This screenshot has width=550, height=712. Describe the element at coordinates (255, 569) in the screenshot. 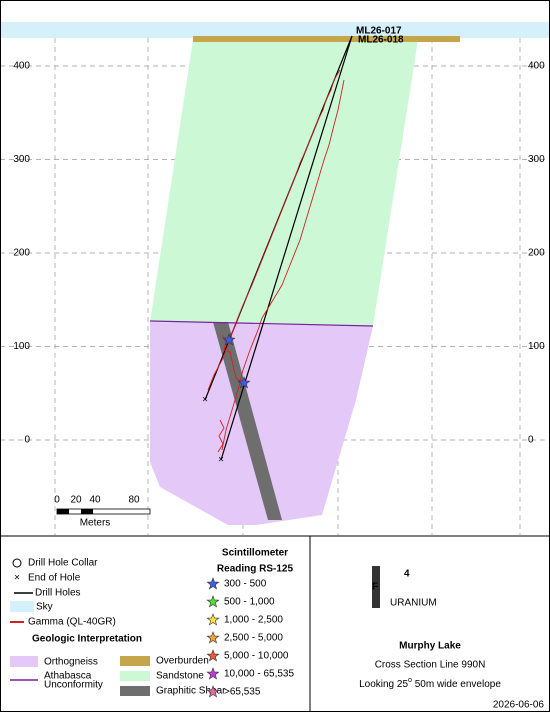

I see `legend-heading: Reading RS-125` at that location.